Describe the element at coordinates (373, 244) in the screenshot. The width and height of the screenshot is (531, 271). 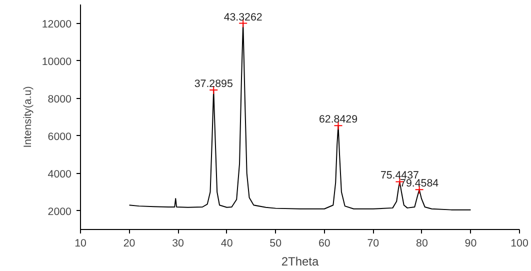
I see `x-tick-label: 70` at that location.